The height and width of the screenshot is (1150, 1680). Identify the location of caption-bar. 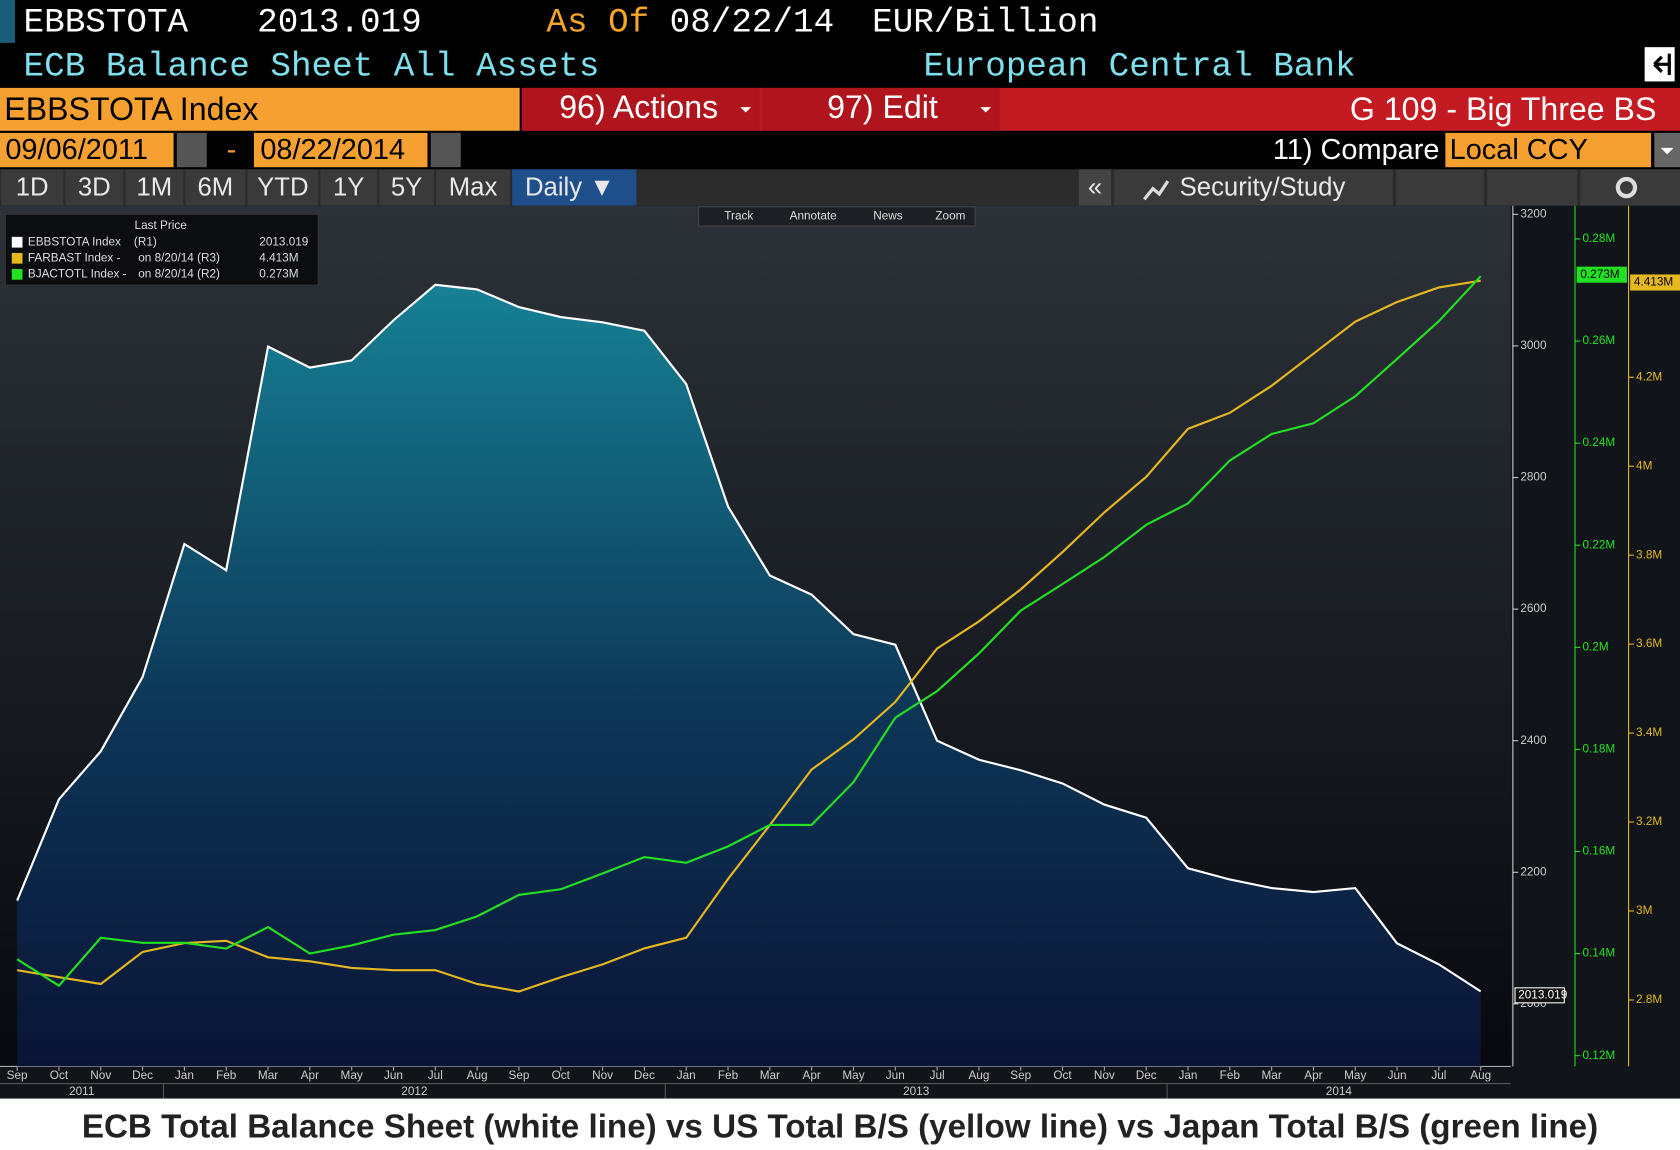
(840, 1124).